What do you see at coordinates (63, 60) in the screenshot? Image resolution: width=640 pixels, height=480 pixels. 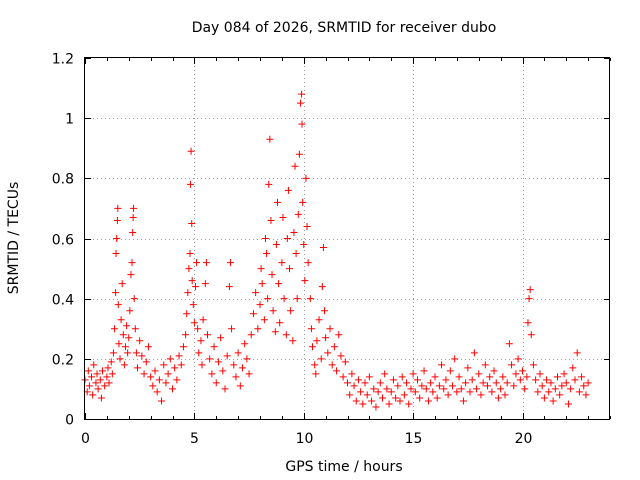 I see `y-tick-label: 1.2` at bounding box center [63, 60].